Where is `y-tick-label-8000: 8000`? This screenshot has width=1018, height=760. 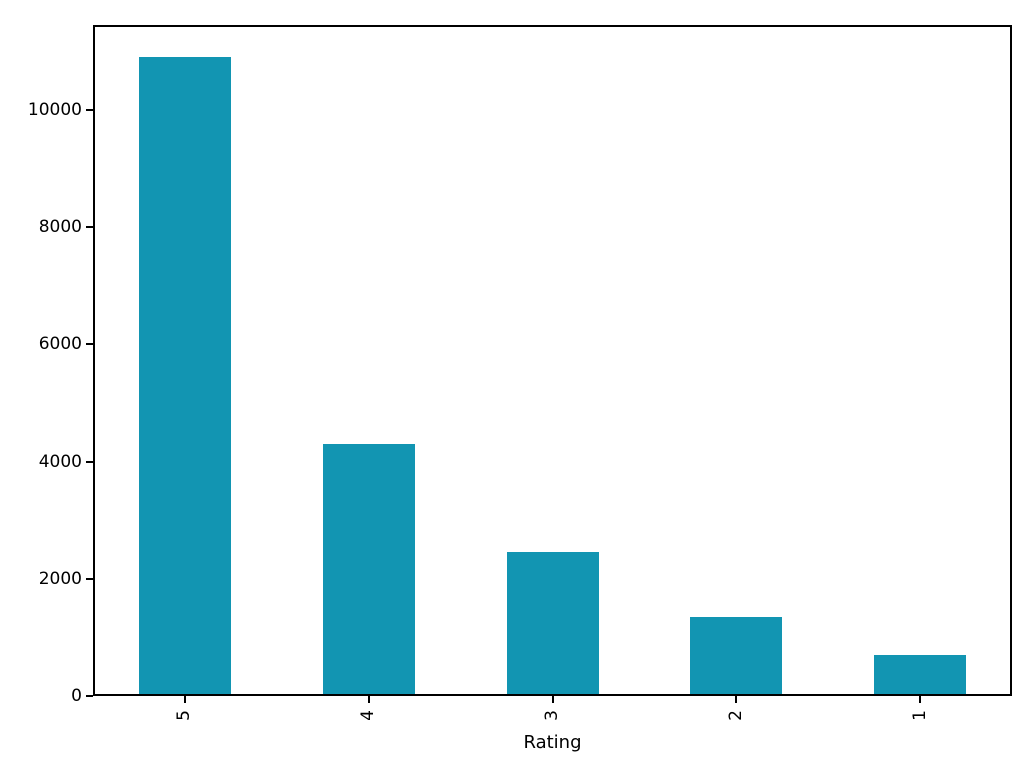 y-tick-label-8000: 8000 is located at coordinates (60, 227).